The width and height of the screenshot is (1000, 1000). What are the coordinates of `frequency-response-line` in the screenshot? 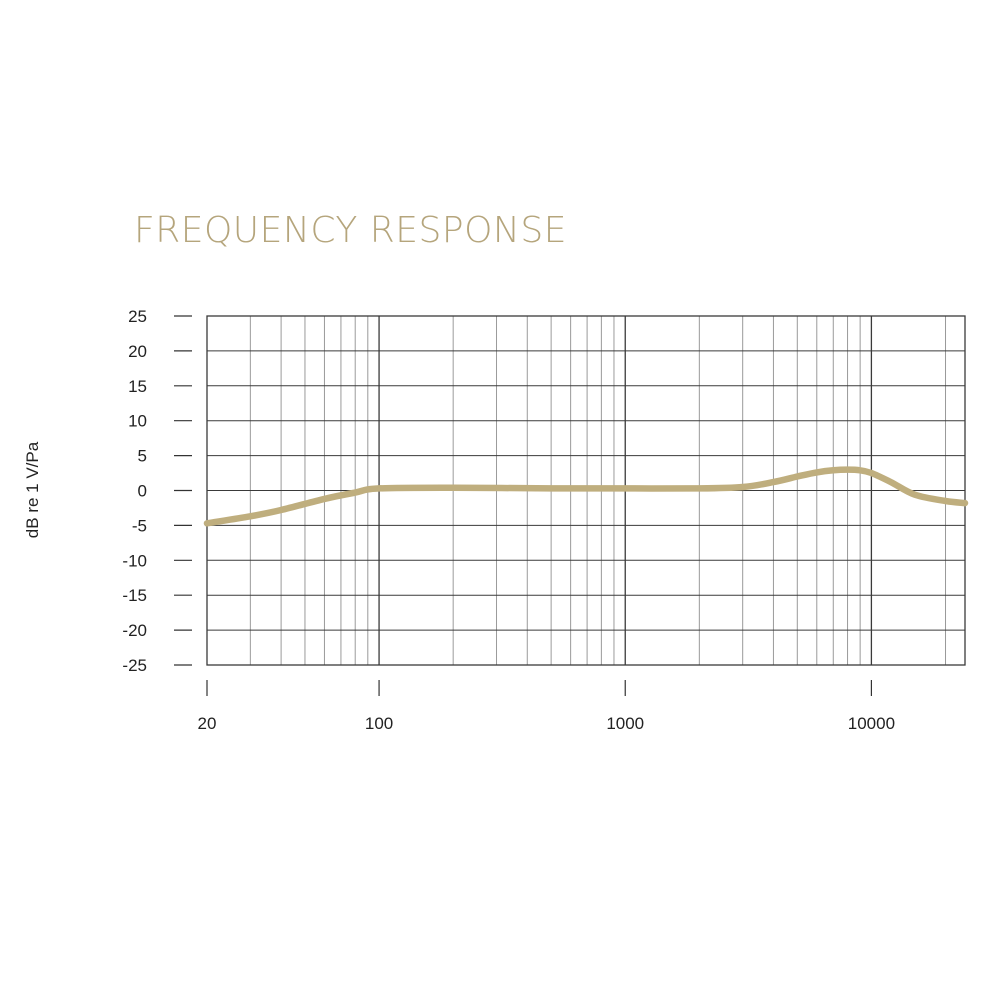 It's located at (586, 496).